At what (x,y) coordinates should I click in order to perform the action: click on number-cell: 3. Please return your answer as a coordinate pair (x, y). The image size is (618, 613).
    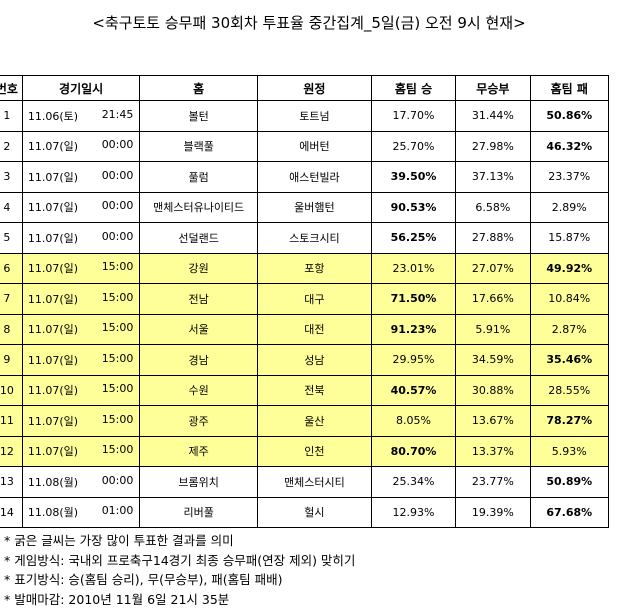
    Looking at the image, I should click on (11, 177).